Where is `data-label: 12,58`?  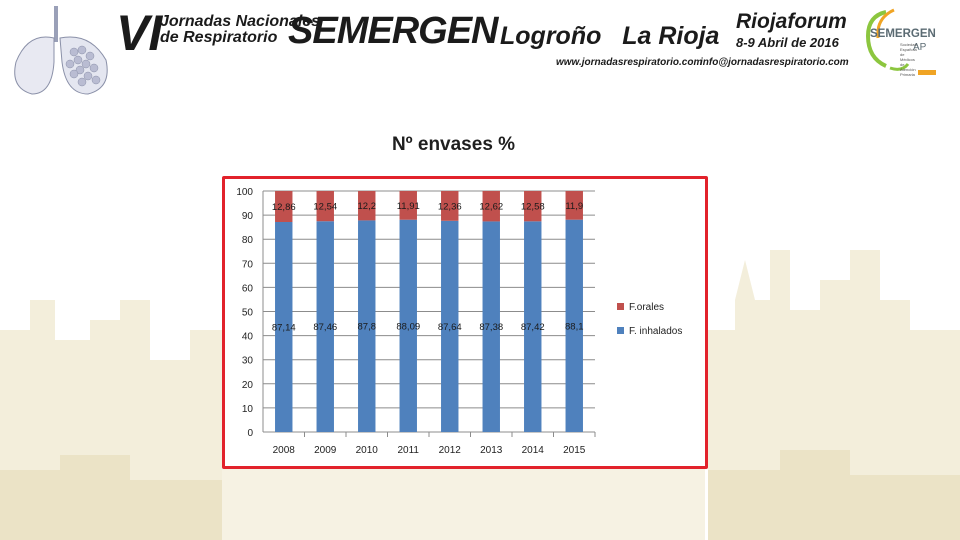 data-label: 12,58 is located at coordinates (533, 207).